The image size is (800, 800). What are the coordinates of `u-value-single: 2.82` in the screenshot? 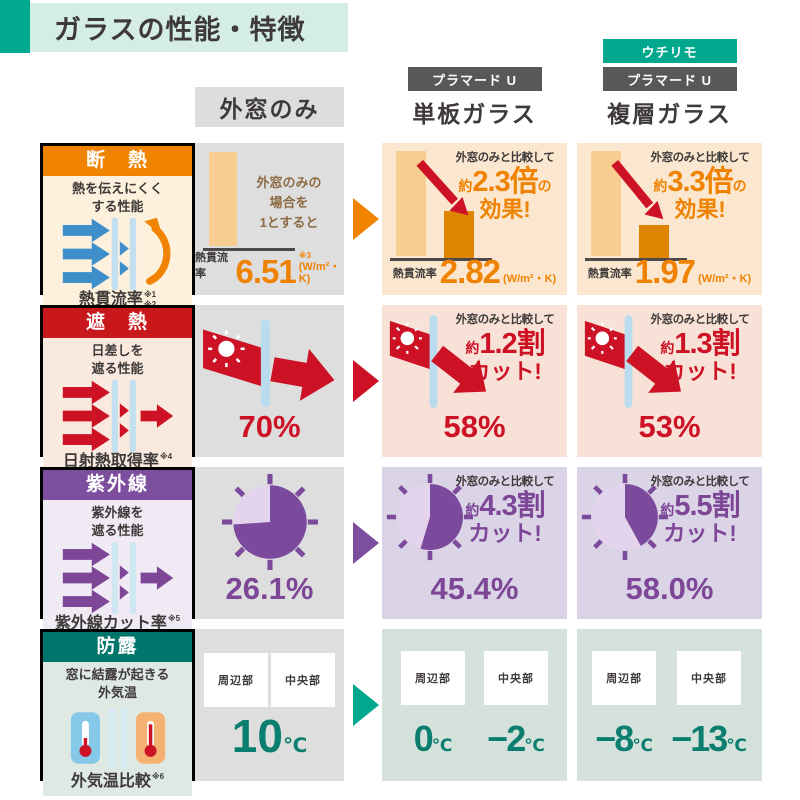 It's located at (470, 271).